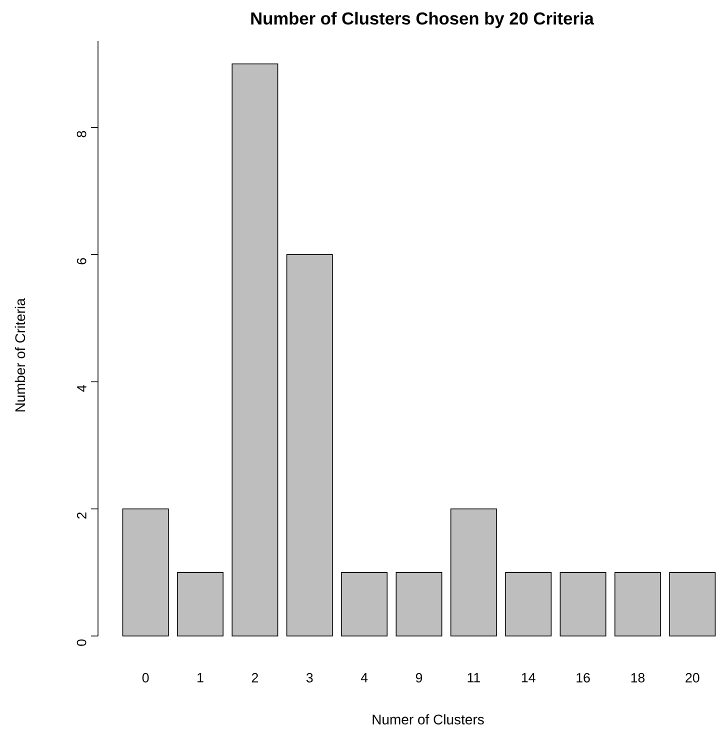 This screenshot has width=717, height=734. Describe the element at coordinates (419, 677) in the screenshot. I see `x-tick-label: 9` at that location.